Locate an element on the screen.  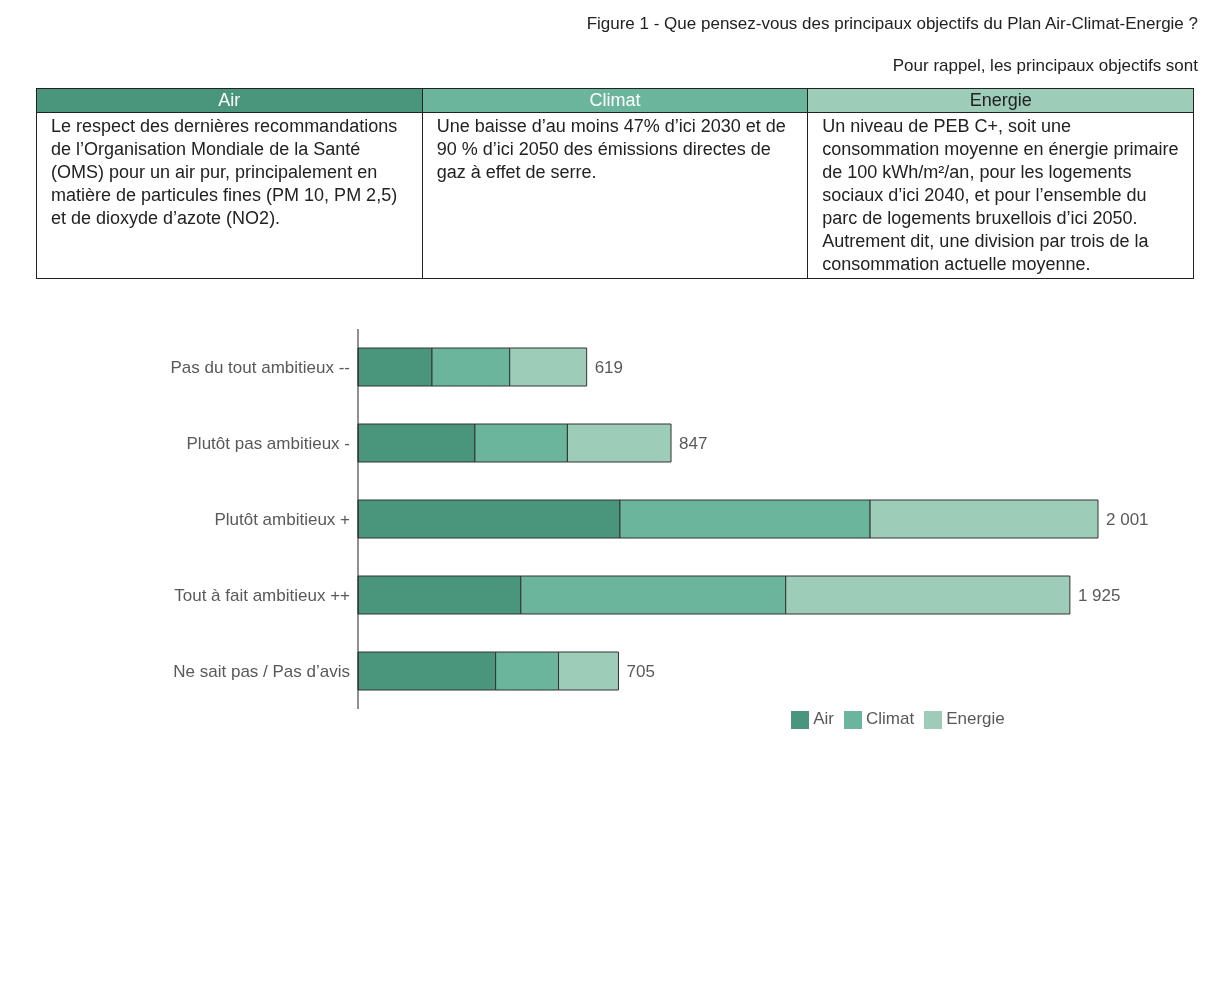
text: Air is located at coordinates (229, 100).